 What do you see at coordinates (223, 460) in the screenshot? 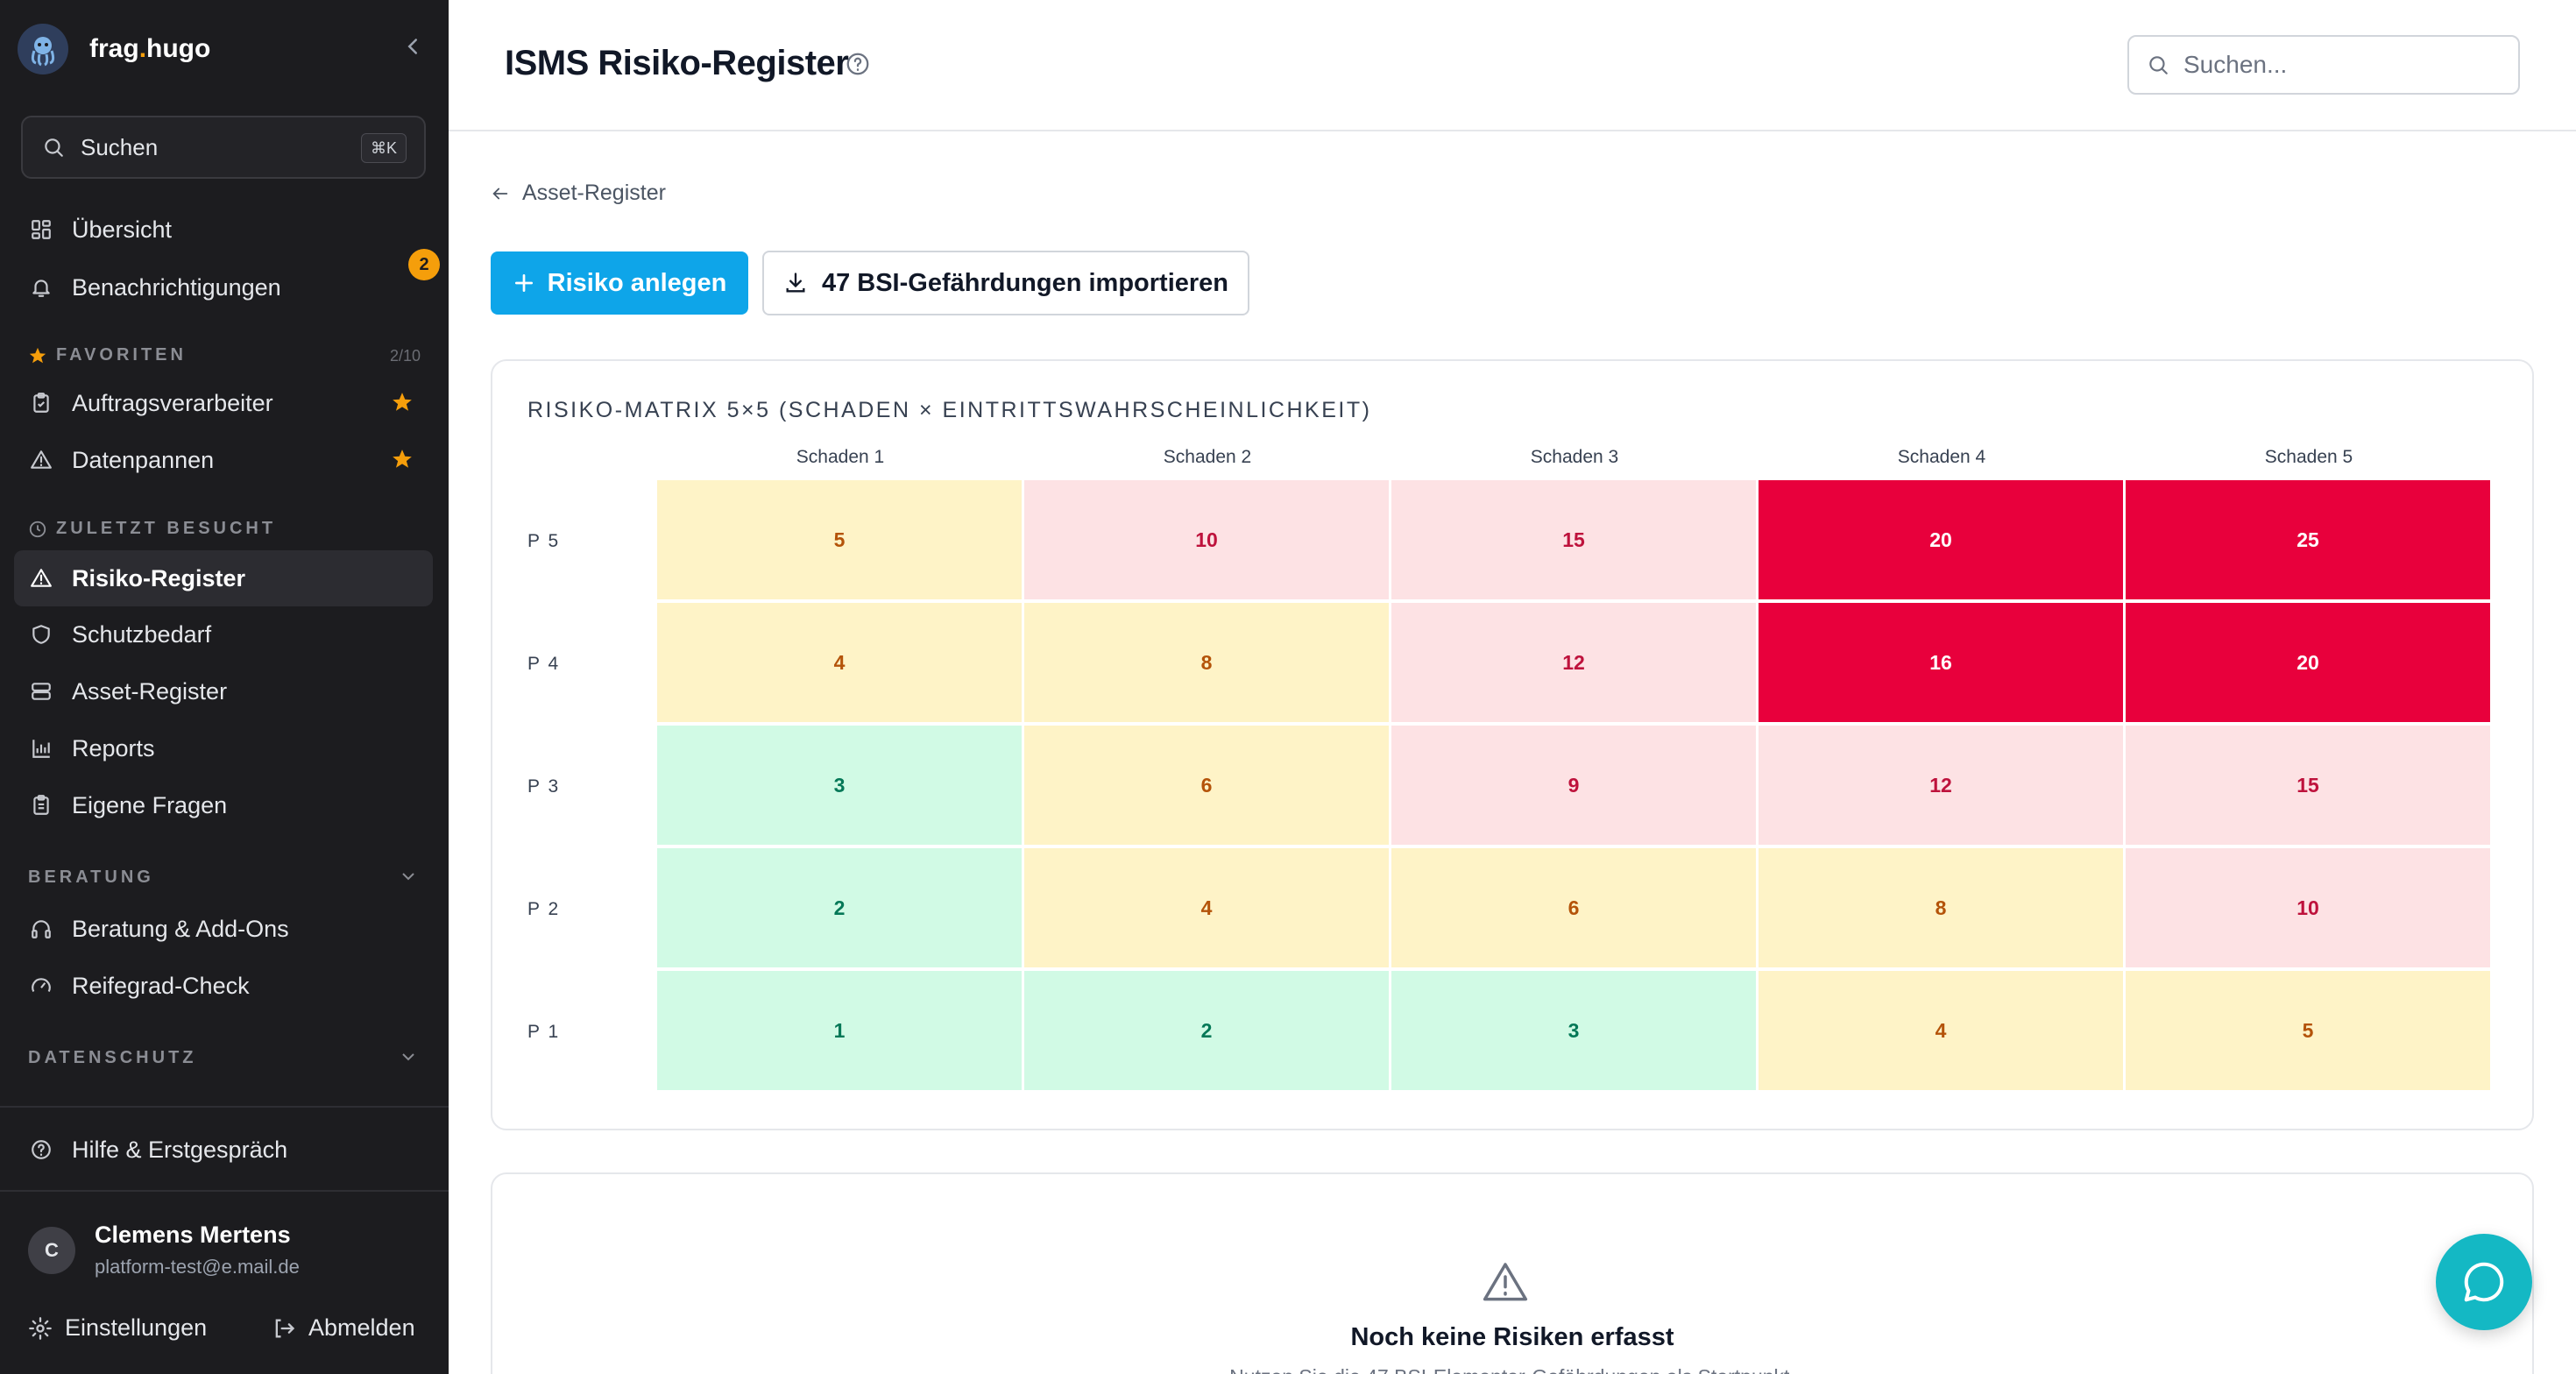
I see `sidebar-item-datenpannen: Datenpannen` at bounding box center [223, 460].